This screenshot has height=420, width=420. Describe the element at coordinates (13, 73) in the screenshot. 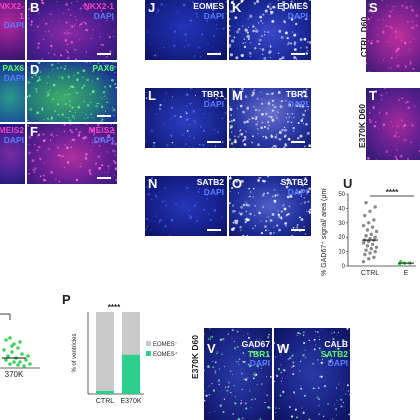

I see `channel-label: PAX6 DAPI` at that location.